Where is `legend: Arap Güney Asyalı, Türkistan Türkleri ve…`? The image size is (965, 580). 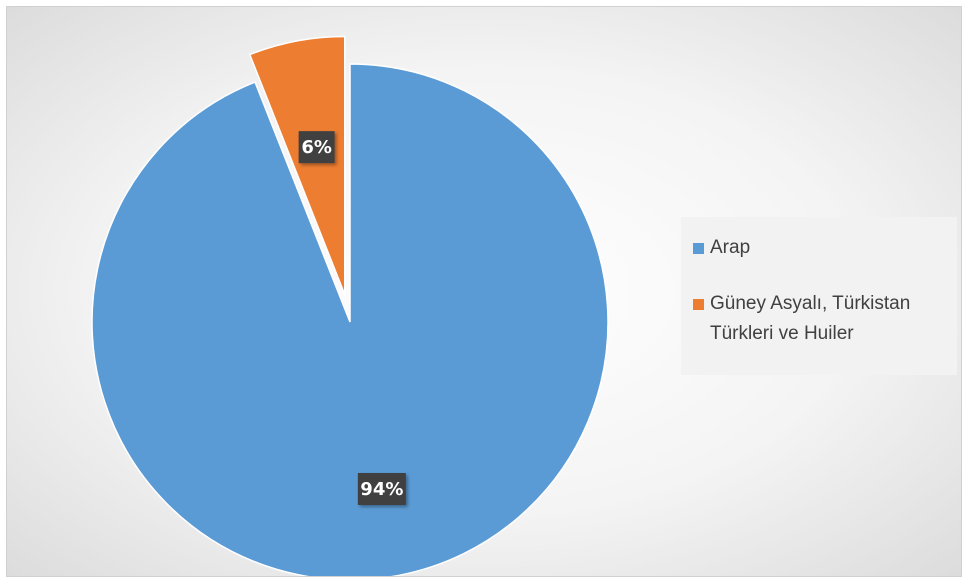 legend: Arap Güney Asyalı, Türkistan Türkleri ve… is located at coordinates (819, 296).